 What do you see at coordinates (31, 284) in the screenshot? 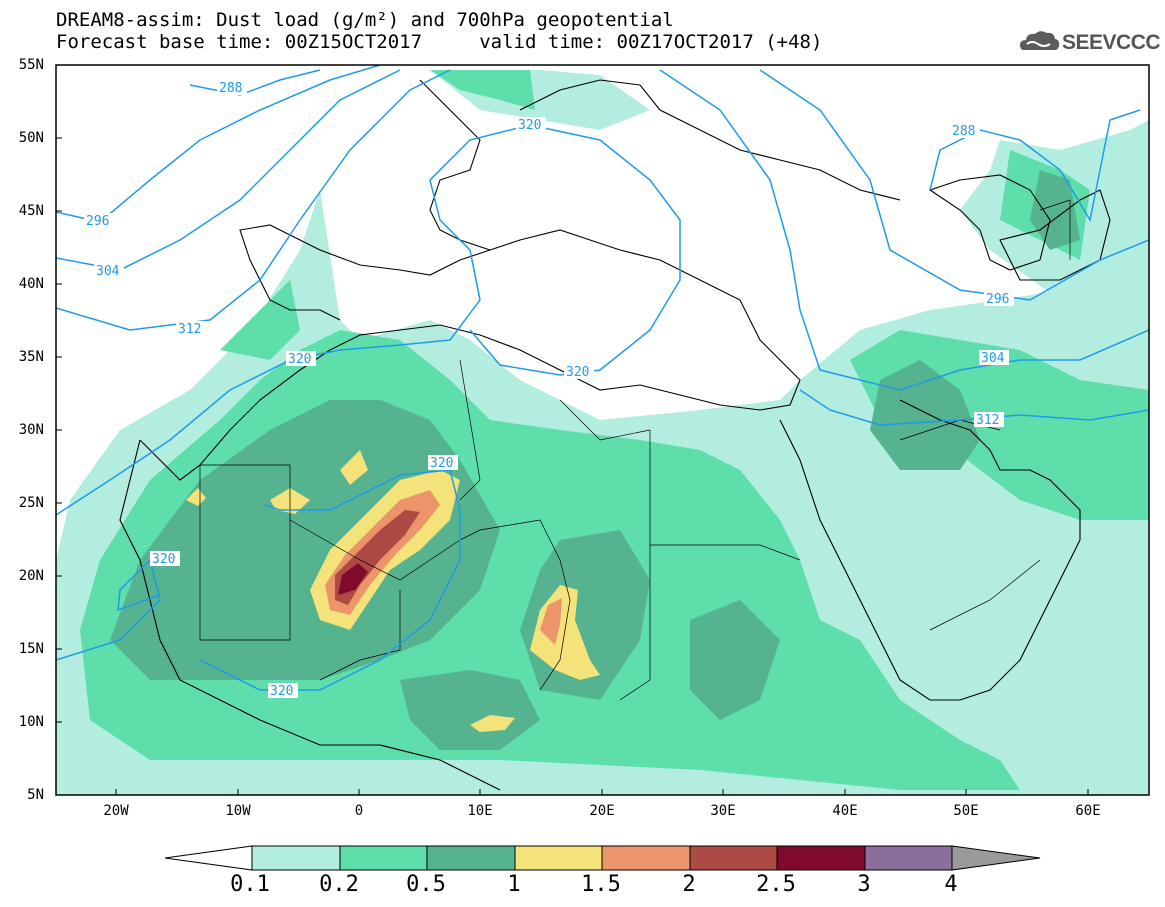
I see `lat-label: 40N` at bounding box center [31, 284].